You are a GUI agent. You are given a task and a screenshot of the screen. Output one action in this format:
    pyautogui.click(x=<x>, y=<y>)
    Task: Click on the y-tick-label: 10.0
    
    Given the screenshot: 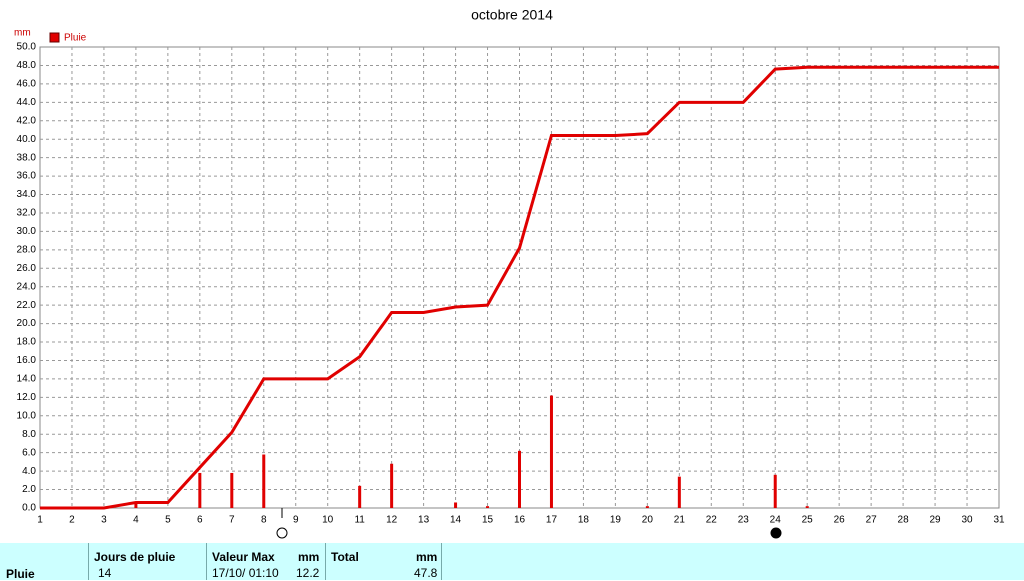 What is the action you would take?
    pyautogui.click(x=27, y=415)
    